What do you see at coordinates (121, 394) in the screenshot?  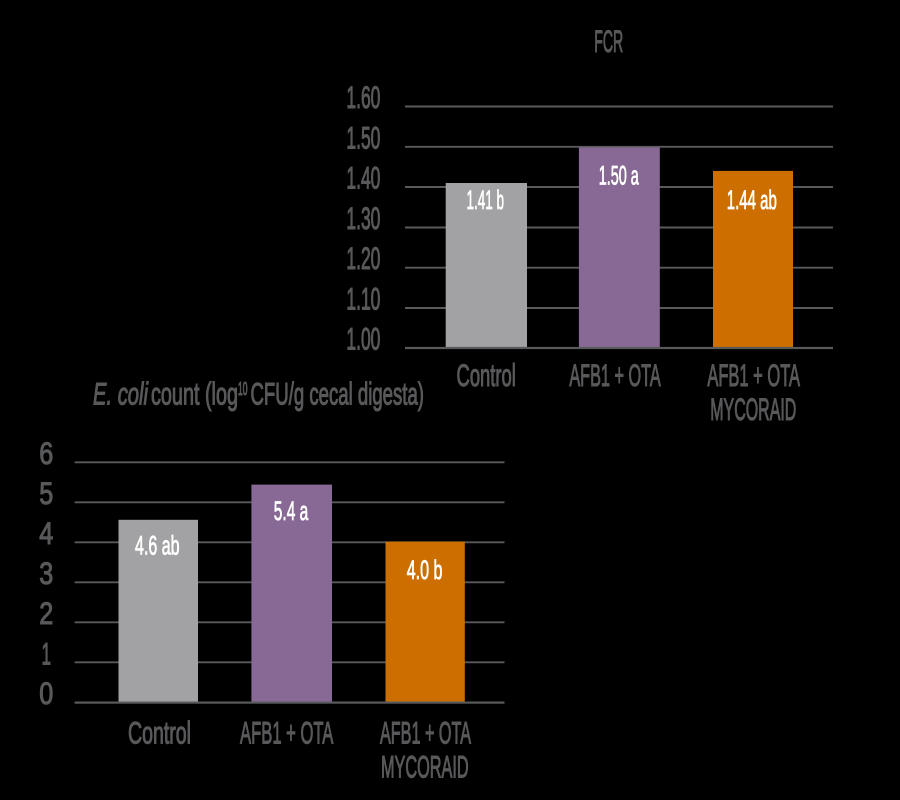 I see `svg-text: E. coli` at bounding box center [121, 394].